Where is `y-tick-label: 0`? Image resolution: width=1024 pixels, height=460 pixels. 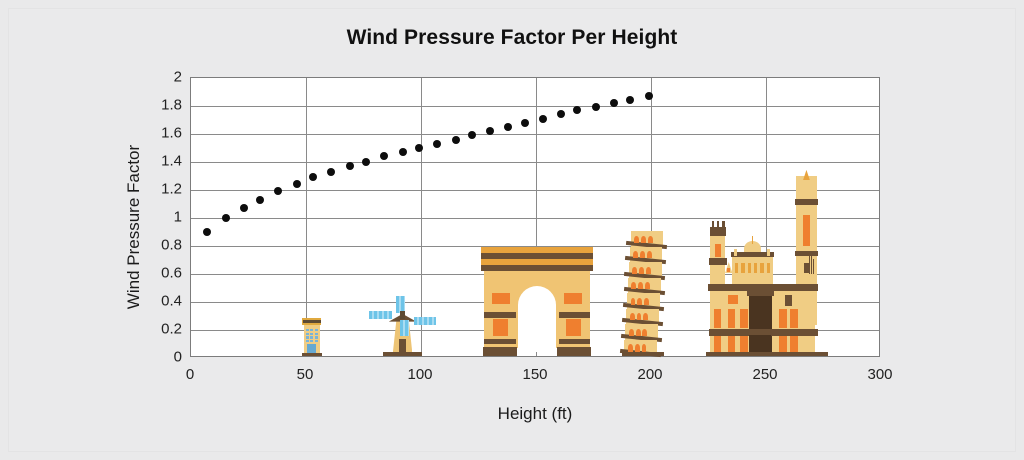 y-tick-label: 0 is located at coordinates (177, 357).